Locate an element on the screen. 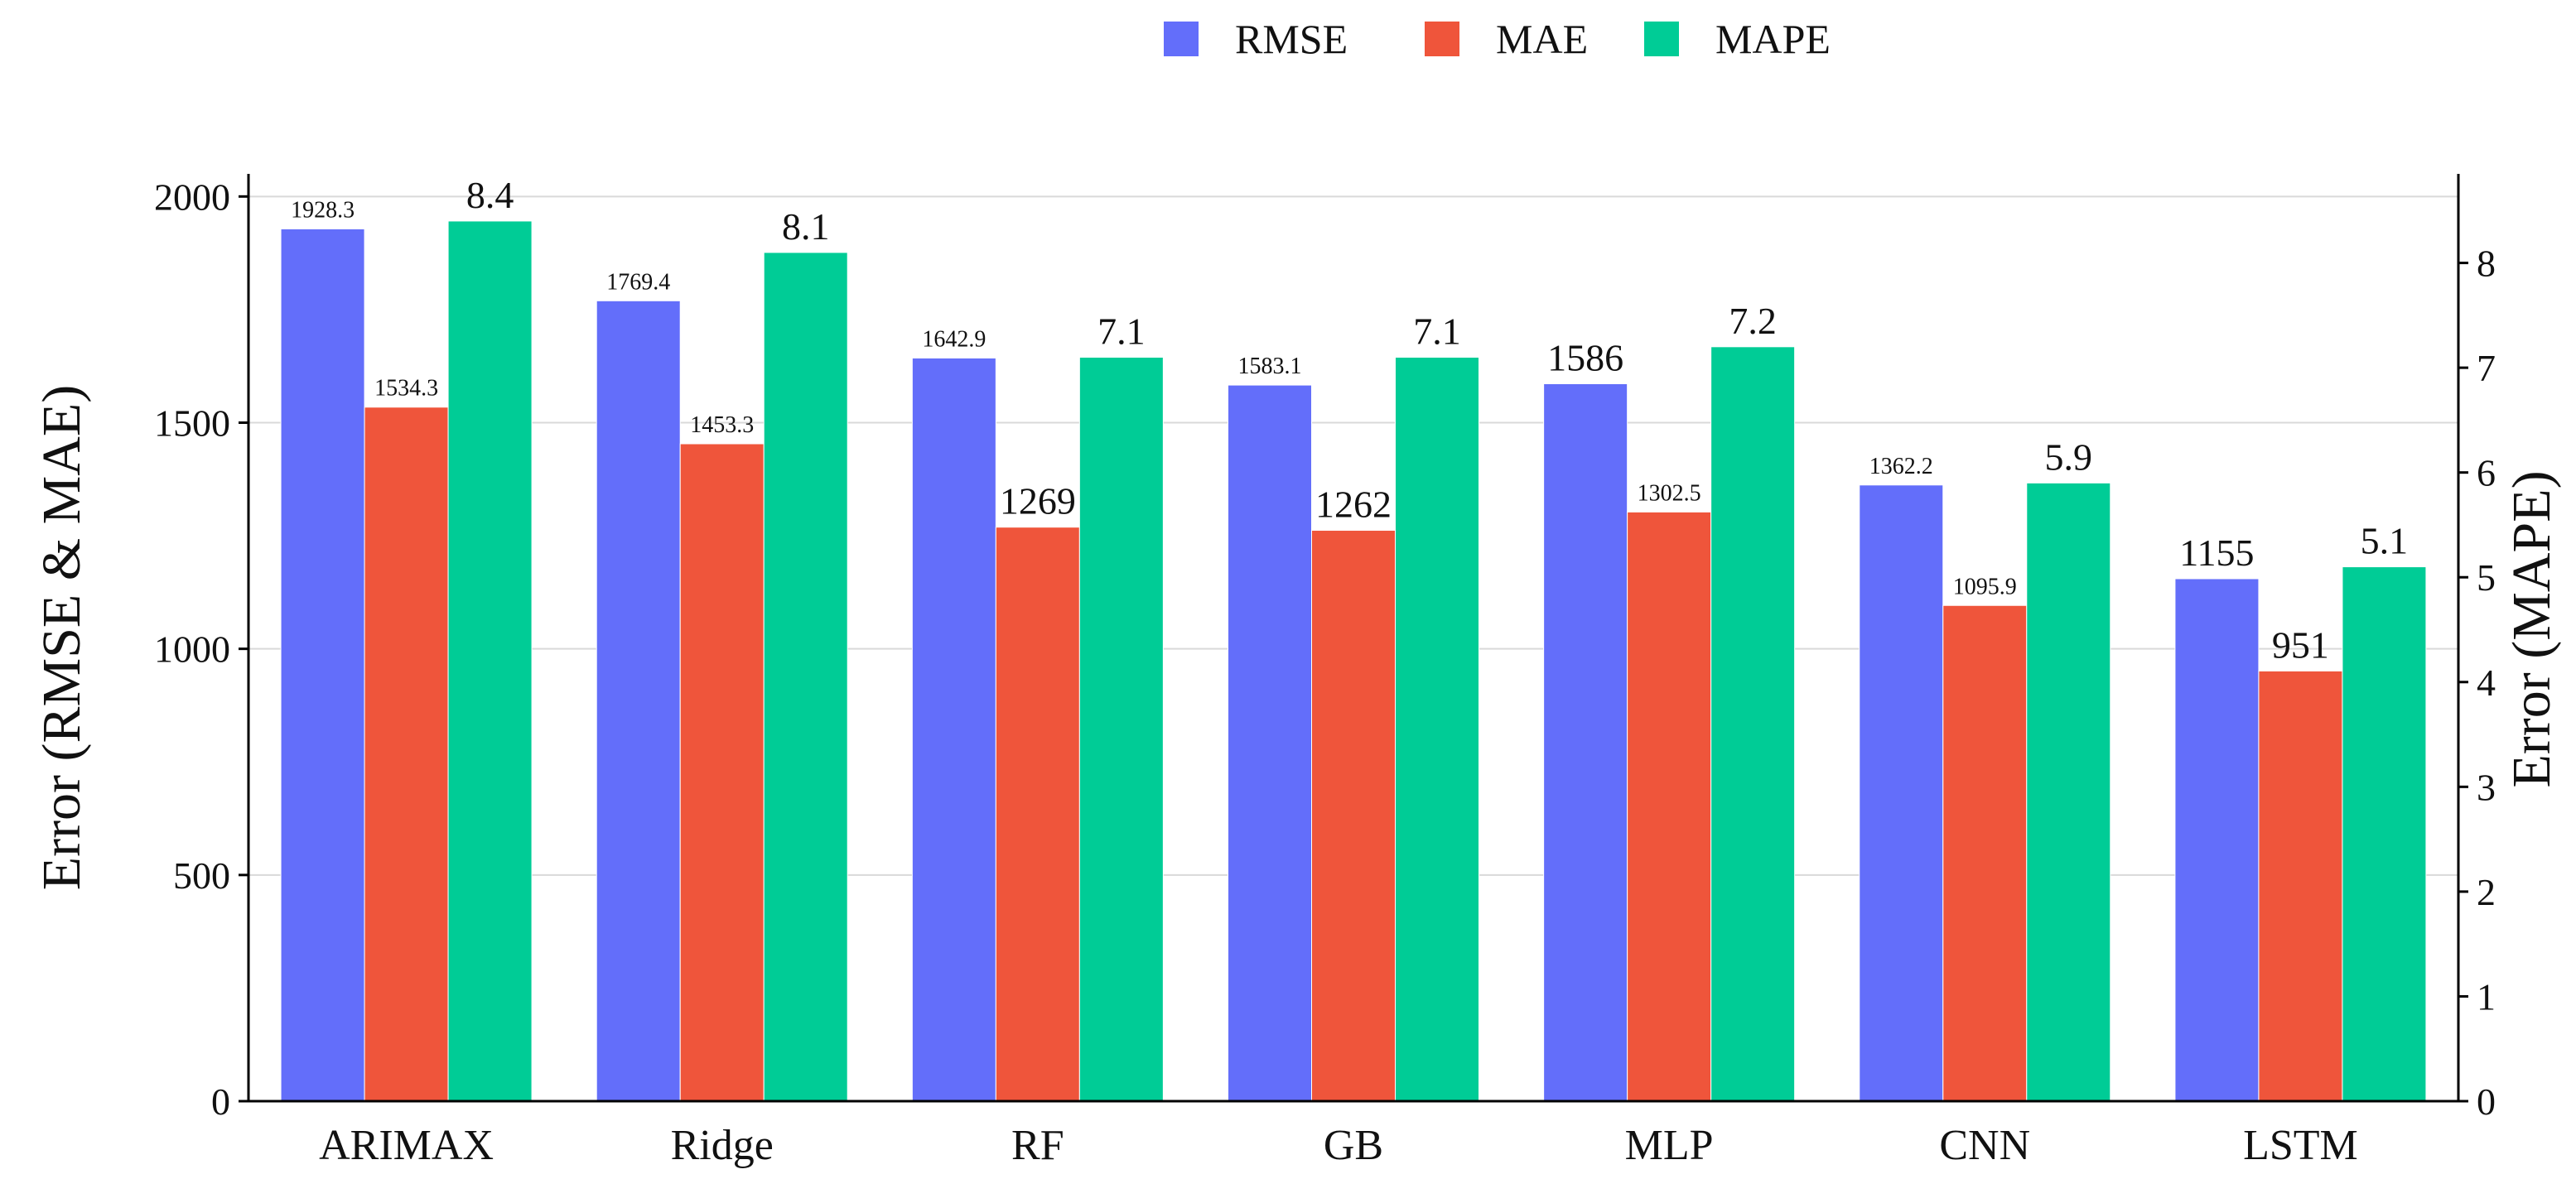 The image size is (2576, 1179). data-label-mae: 1302.5 is located at coordinates (1669, 493).